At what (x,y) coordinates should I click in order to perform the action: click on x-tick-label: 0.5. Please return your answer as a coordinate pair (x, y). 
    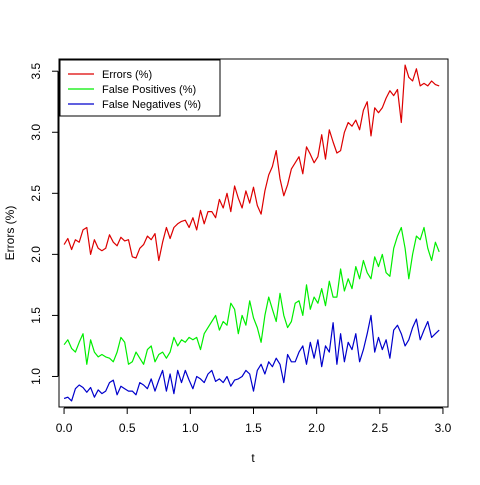
    Looking at the image, I should click on (127, 428).